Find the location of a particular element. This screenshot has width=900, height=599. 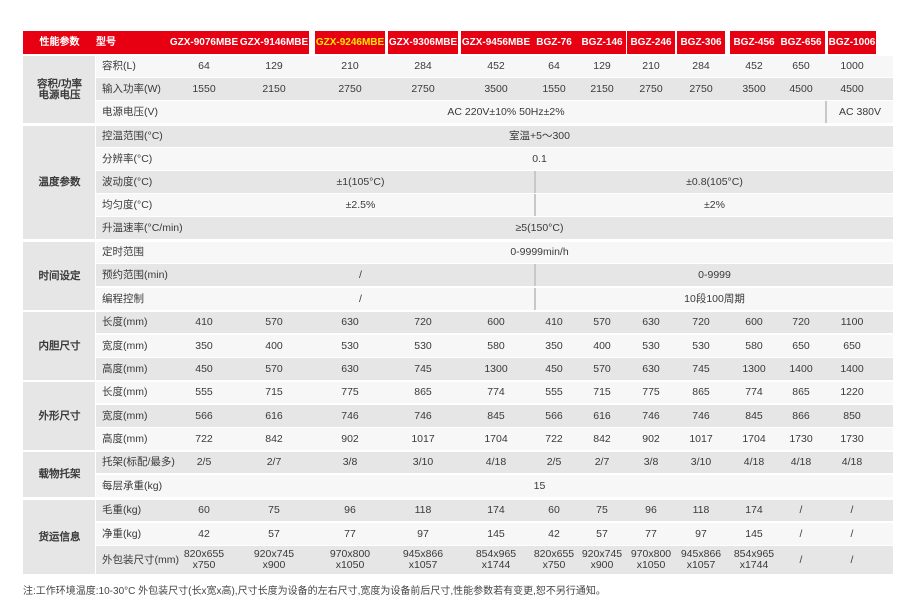

header-model-bgz-246: BGZ-246 is located at coordinates (651, 42).